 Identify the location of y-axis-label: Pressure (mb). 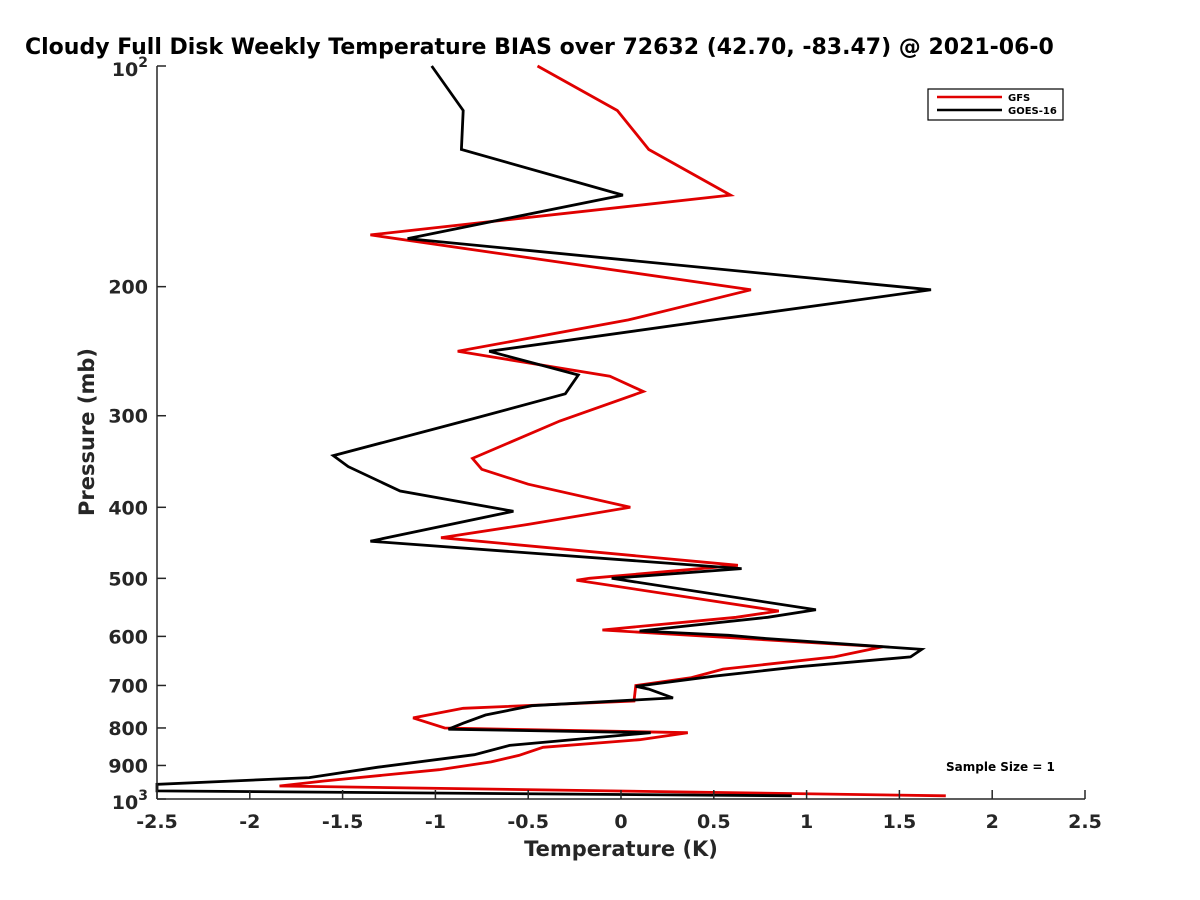
(87, 432).